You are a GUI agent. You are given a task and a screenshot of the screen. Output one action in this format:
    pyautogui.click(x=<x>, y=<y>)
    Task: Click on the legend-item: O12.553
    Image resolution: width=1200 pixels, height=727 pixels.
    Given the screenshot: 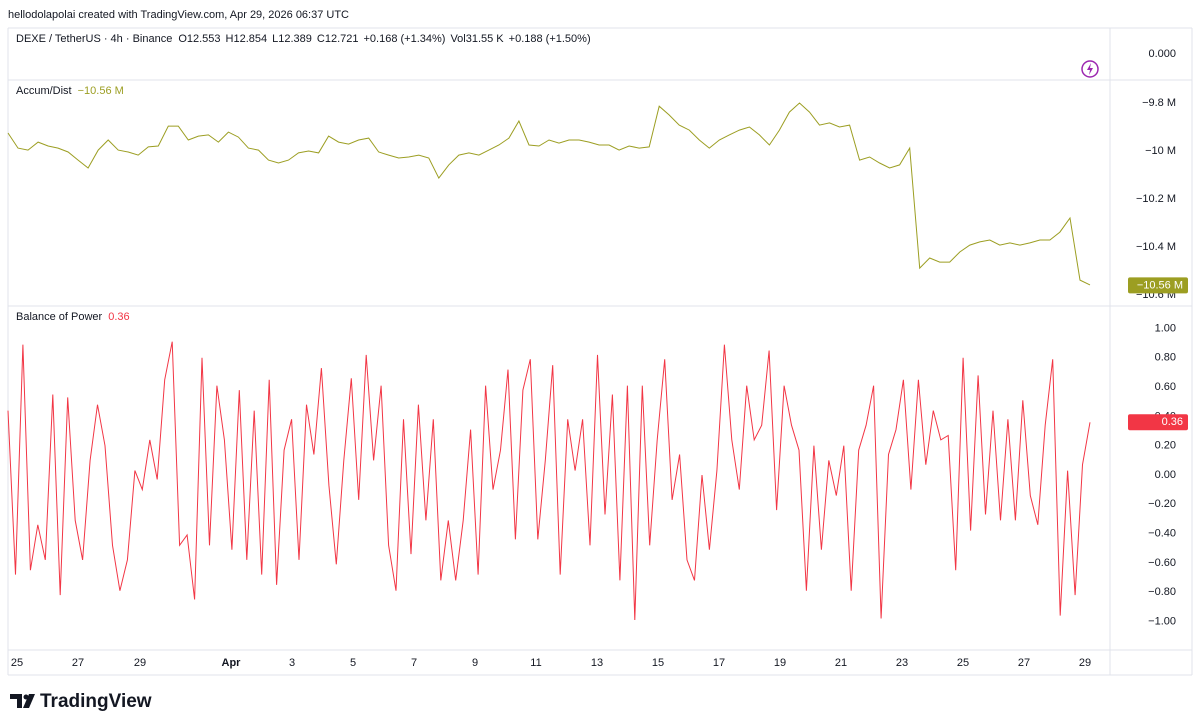 What is the action you would take?
    pyautogui.click(x=199, y=39)
    